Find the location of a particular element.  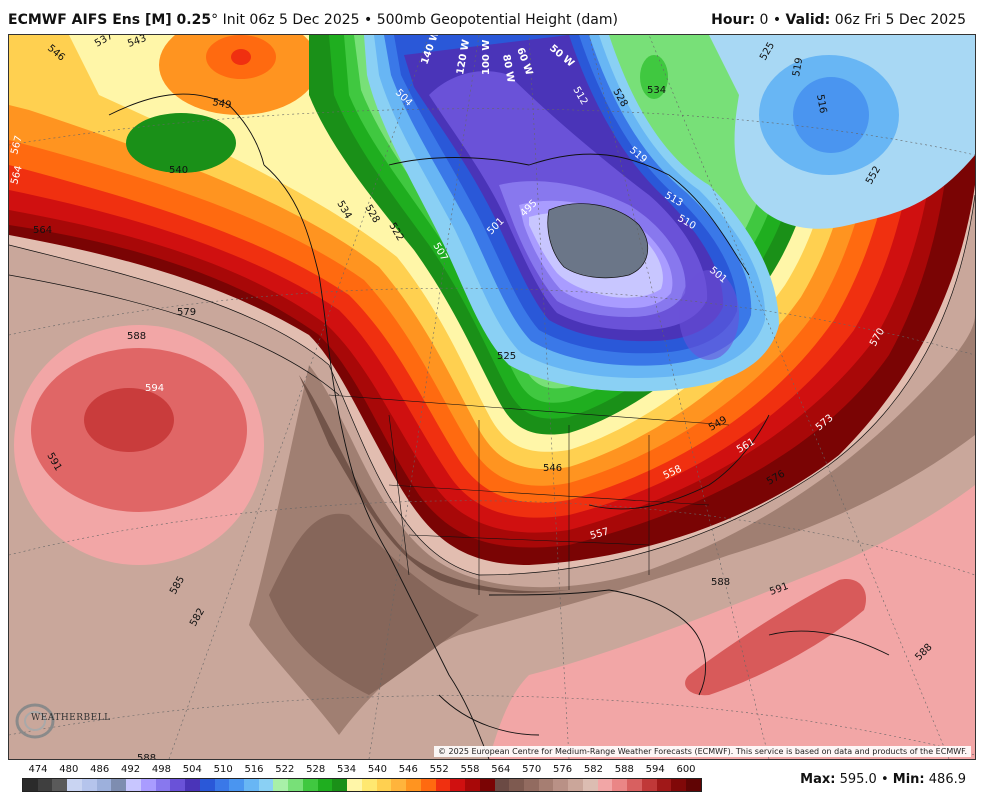

valid-value: 06z Fri 5 Dec 2025 is located at coordinates (900, 20).